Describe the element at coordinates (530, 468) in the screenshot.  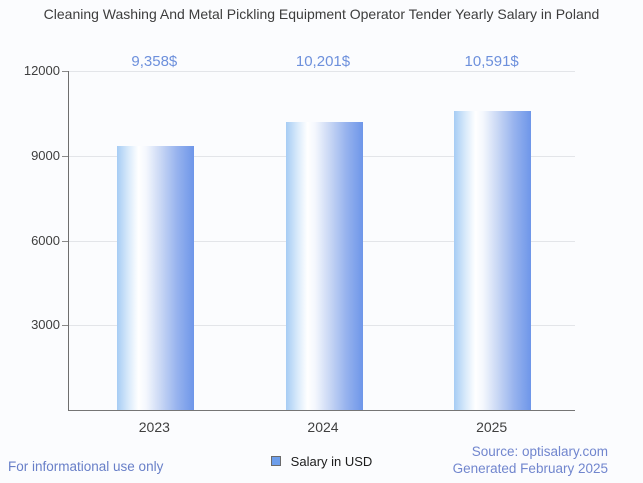
I see `generated-text: Generated February 2025` at that location.